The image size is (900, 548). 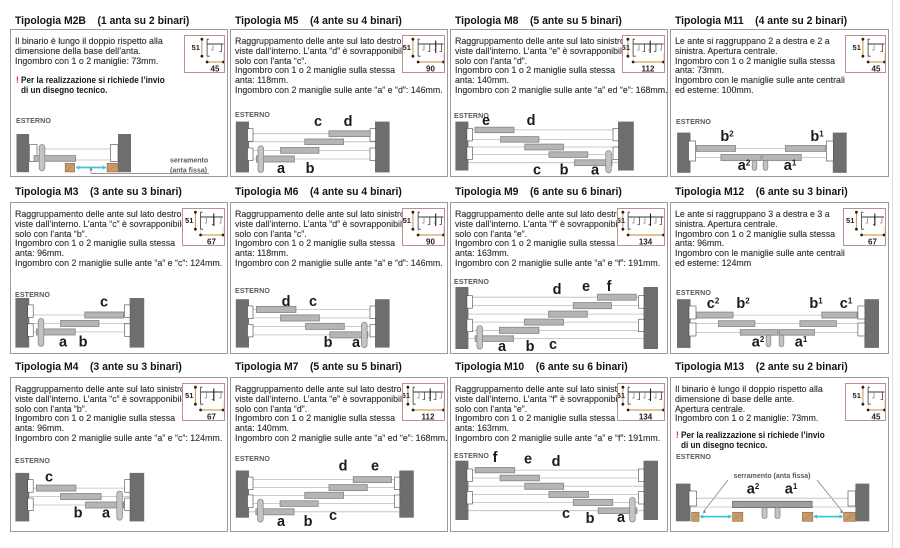 What do you see at coordinates (846, 304) in the screenshot?
I see `svg-text: c1` at bounding box center [846, 304].